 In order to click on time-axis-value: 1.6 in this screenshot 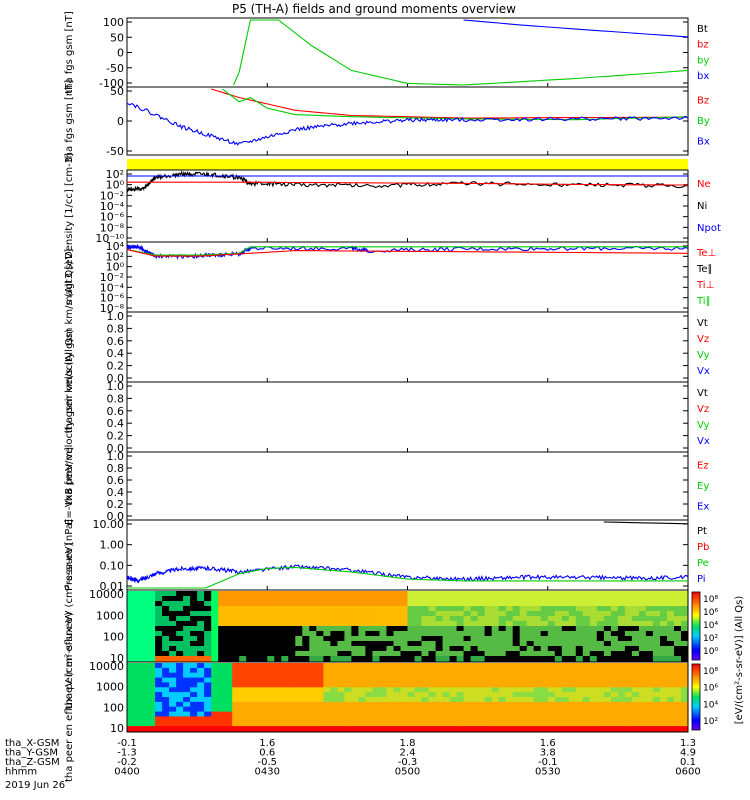, I will do `click(548, 743)`.